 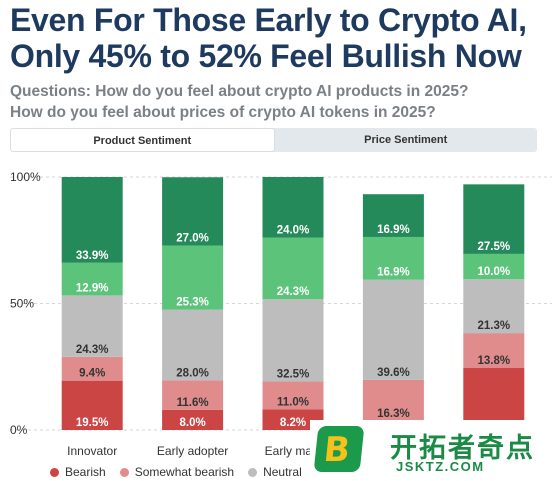 I want to click on data-label: 13.8%, so click(x=493, y=361).